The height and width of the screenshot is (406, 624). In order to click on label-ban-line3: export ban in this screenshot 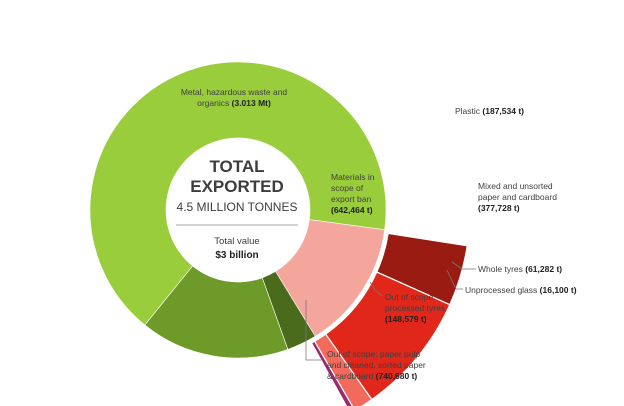, I will do `click(351, 199)`.